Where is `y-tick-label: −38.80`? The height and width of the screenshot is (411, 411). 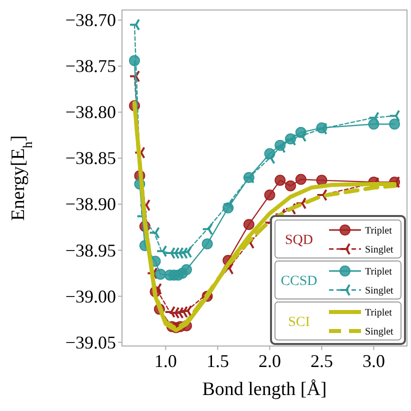
y-tick-label: −38.80 is located at coordinates (90, 112).